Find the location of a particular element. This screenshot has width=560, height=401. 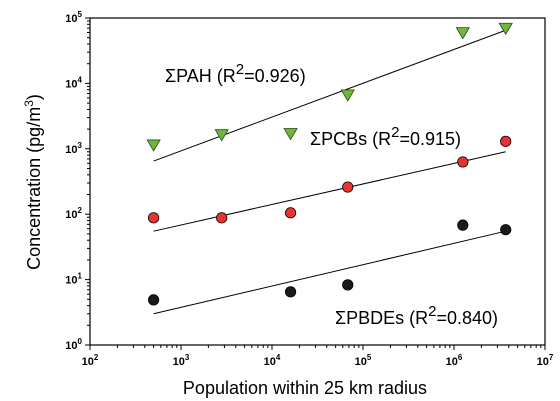

y-tick-label: 10³ is located at coordinates (73, 148).